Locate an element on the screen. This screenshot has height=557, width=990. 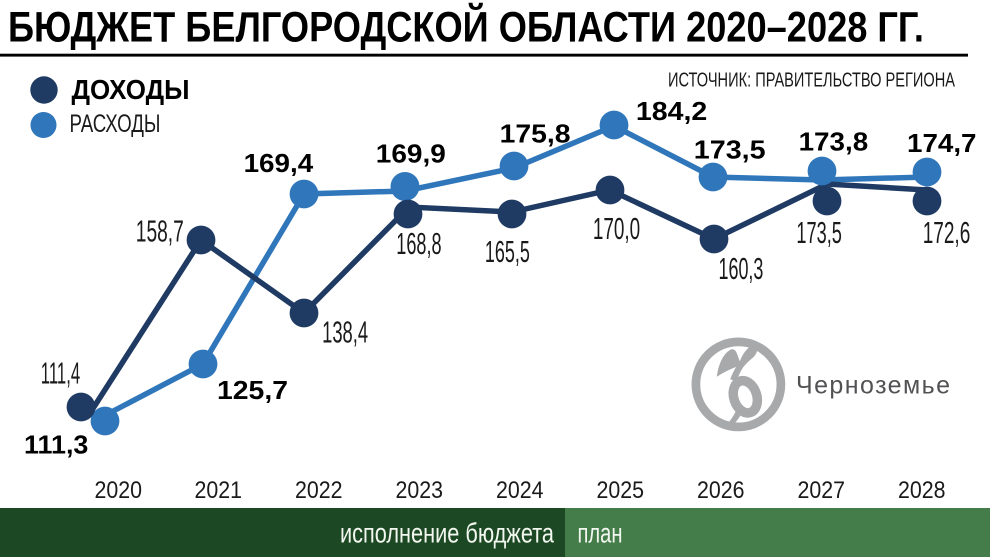
svg-text: РАСХОДЫ is located at coordinates (115, 124).